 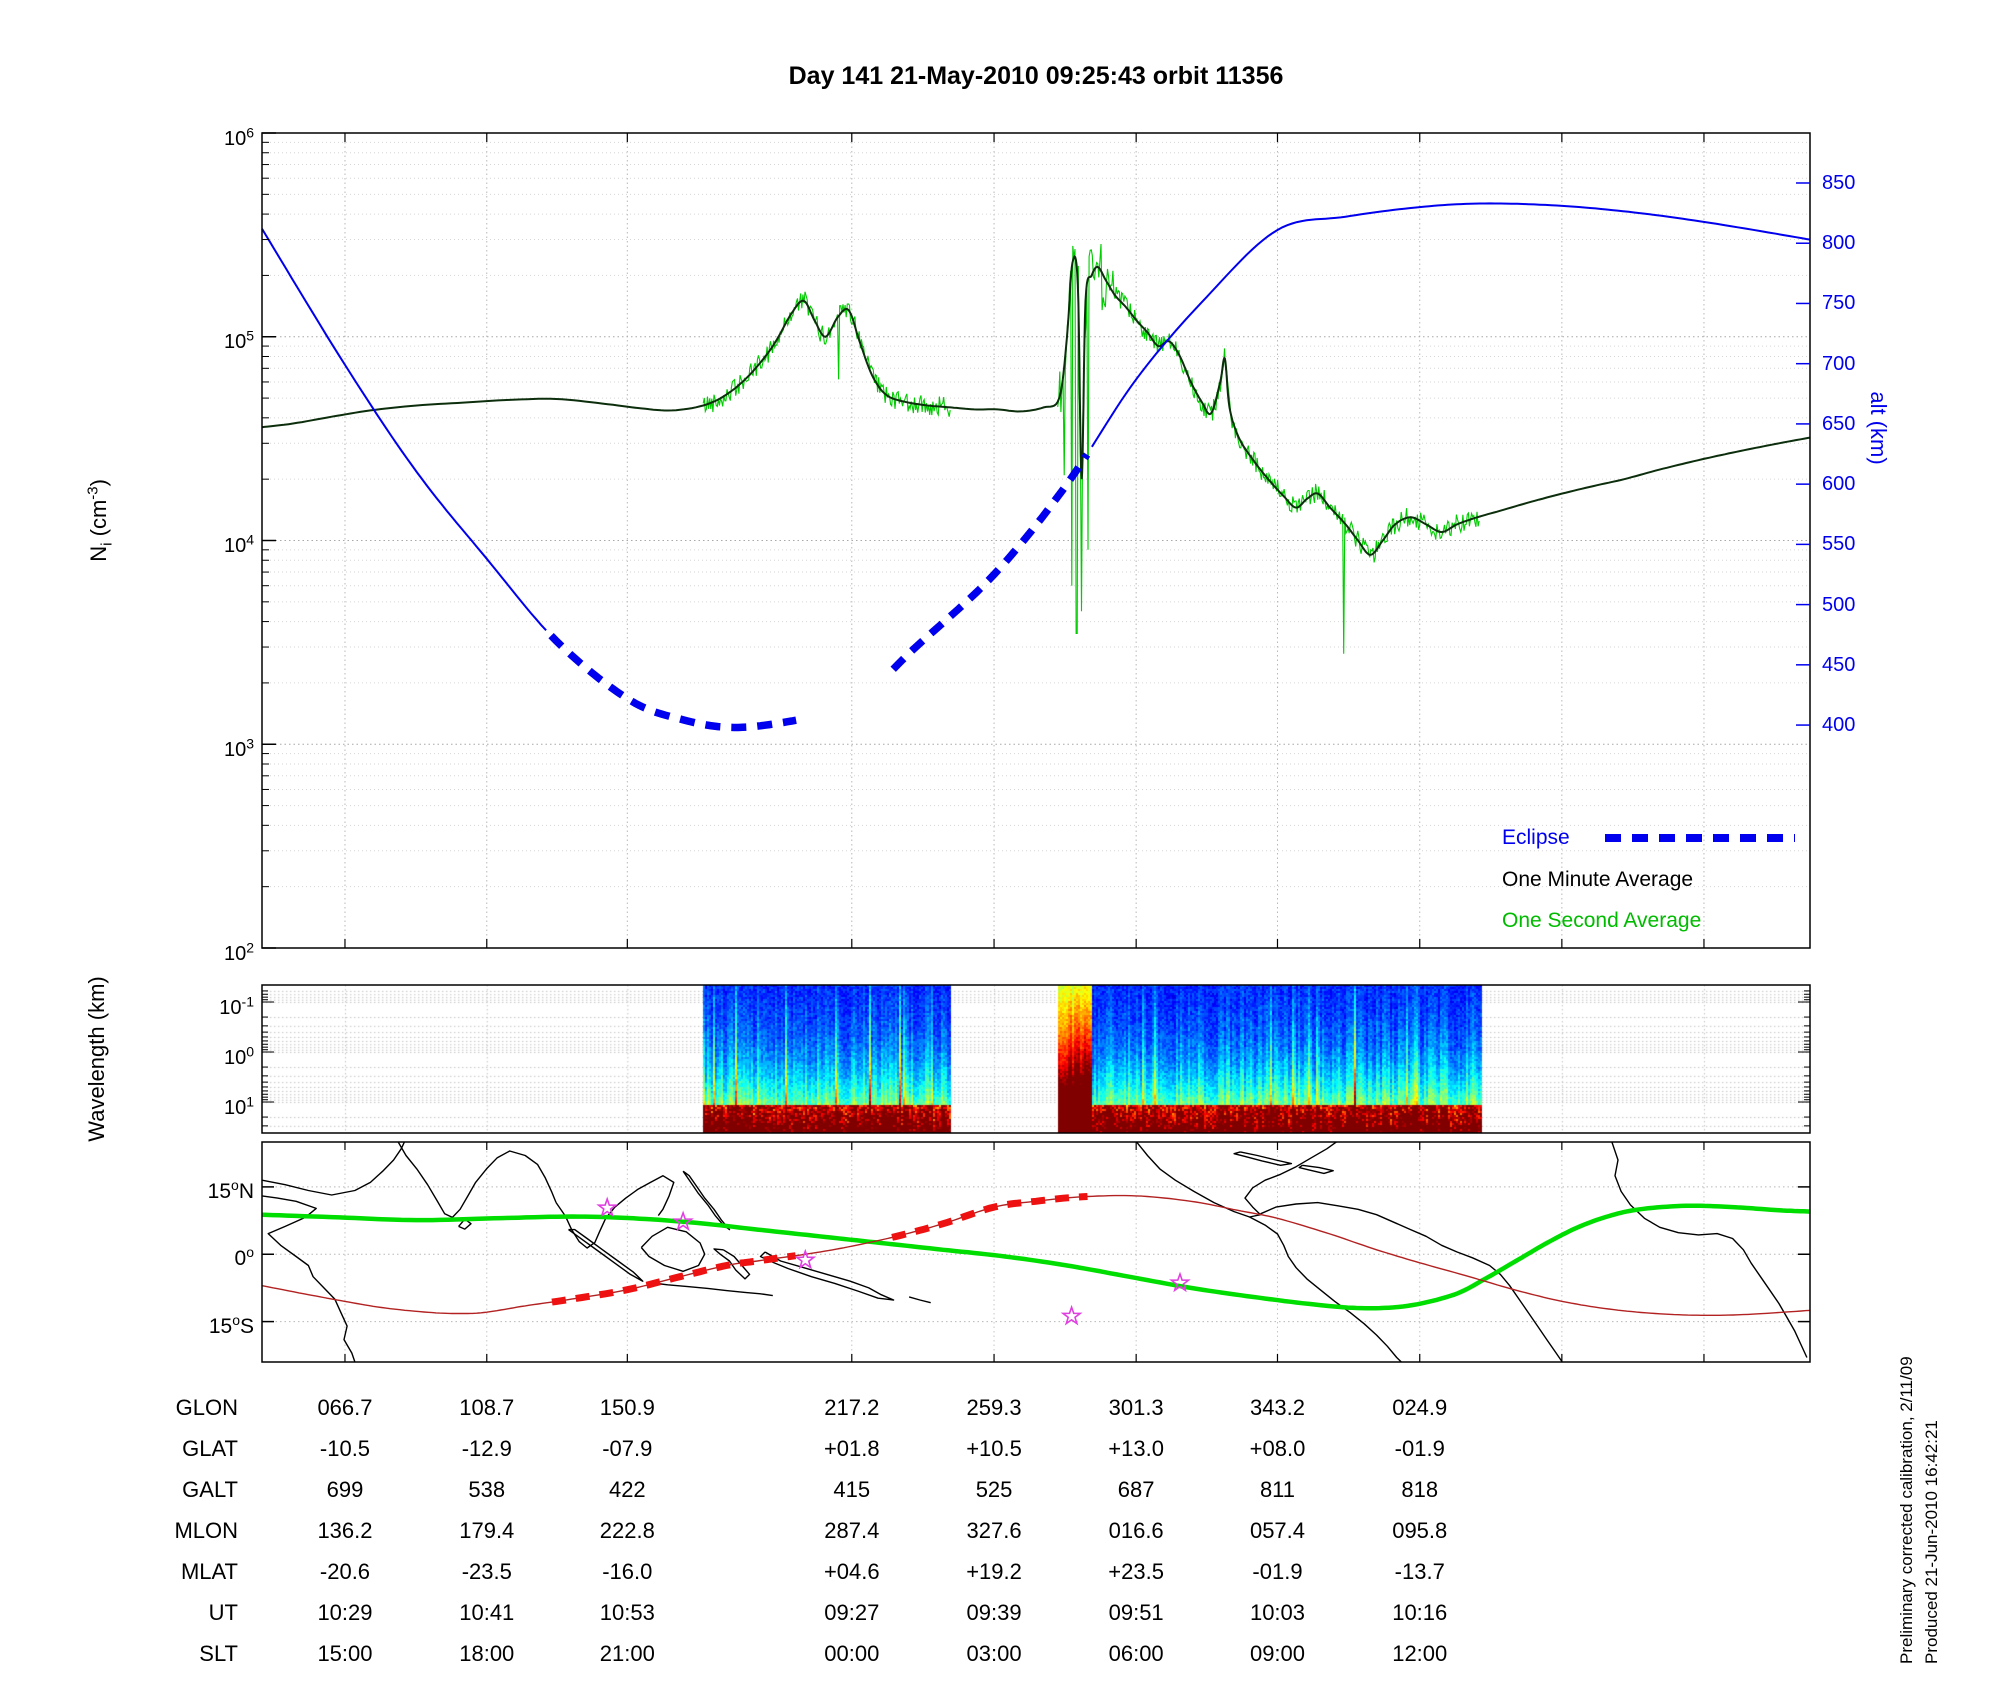 What do you see at coordinates (236, 1006) in the screenshot?
I see `wavelength-axis-tick-10e-1: 10⁻¹` at bounding box center [236, 1006].